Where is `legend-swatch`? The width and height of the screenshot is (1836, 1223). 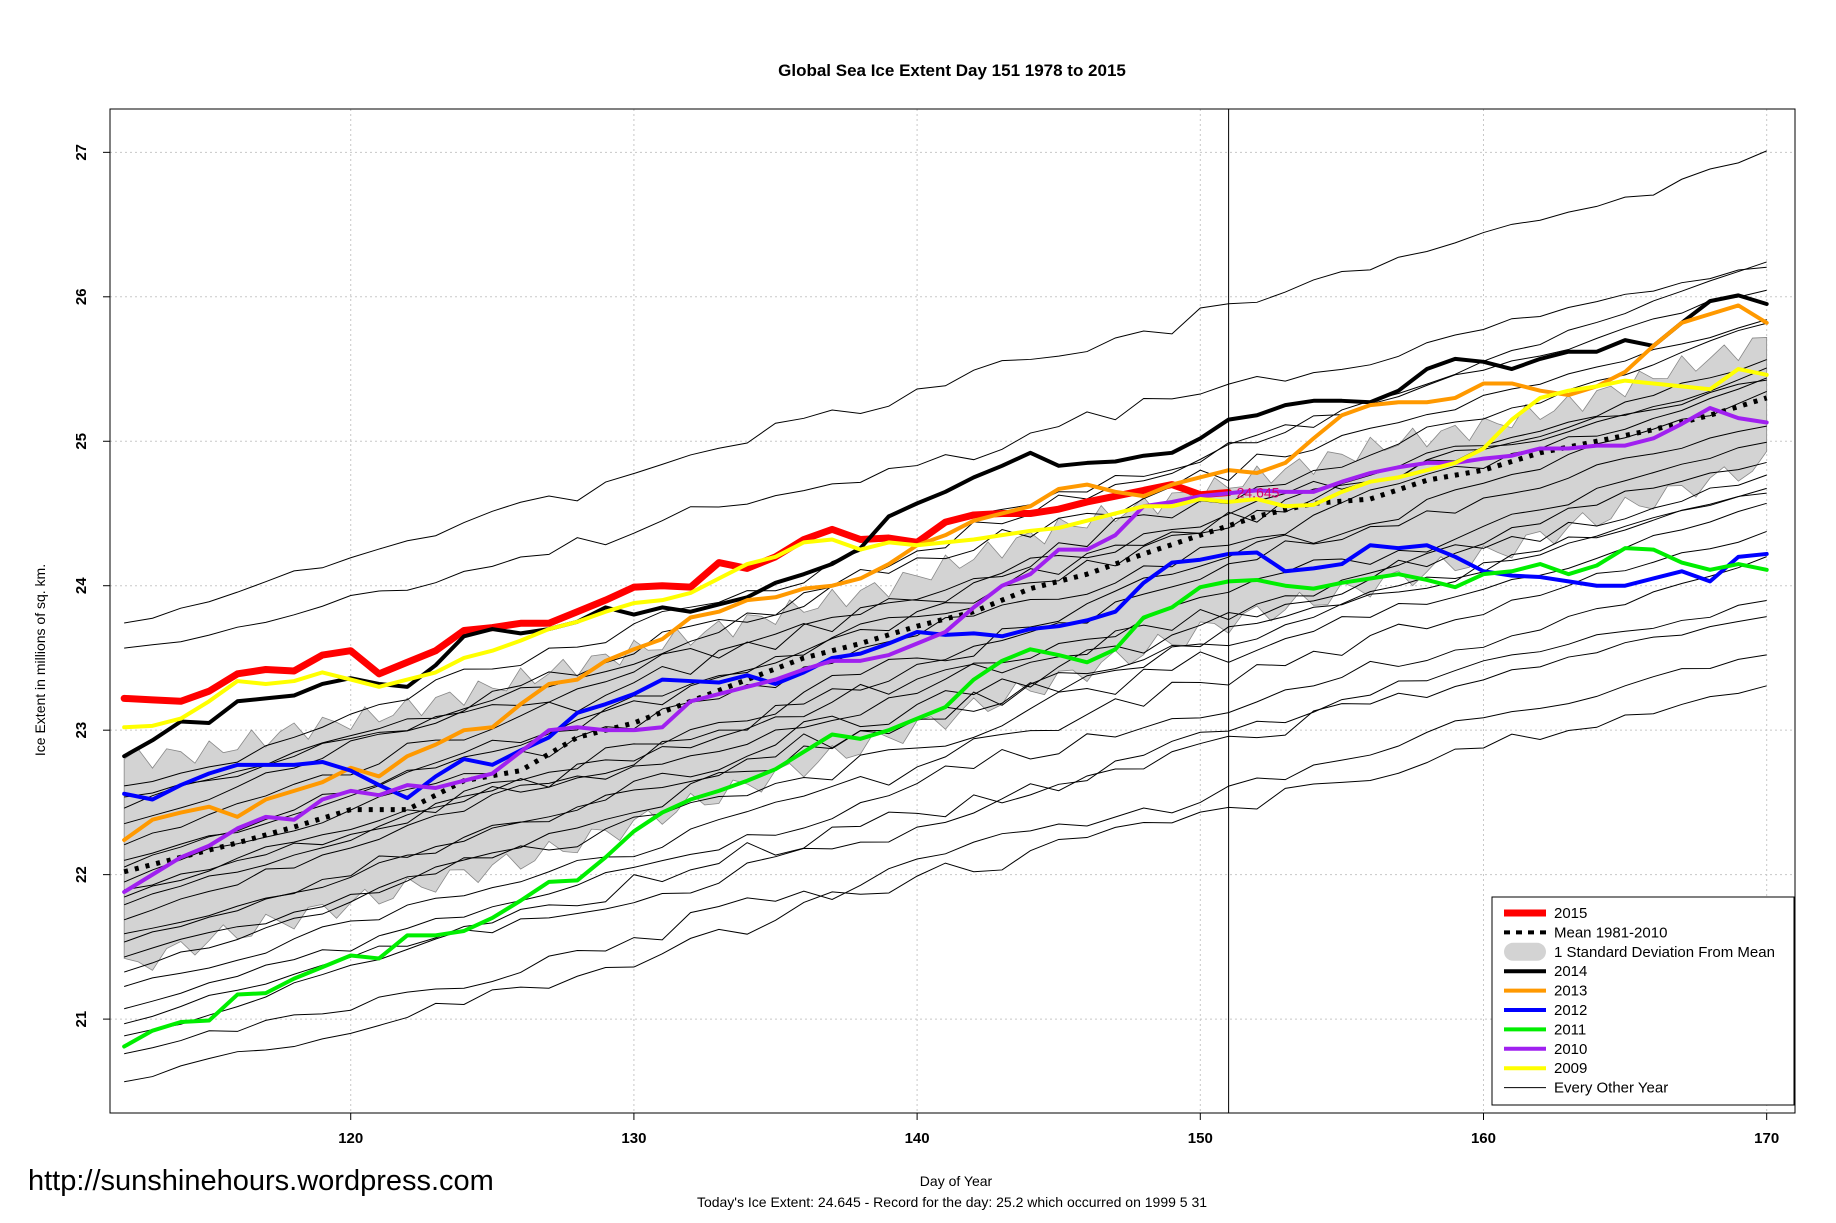 legend-swatch is located at coordinates (1525, 951).